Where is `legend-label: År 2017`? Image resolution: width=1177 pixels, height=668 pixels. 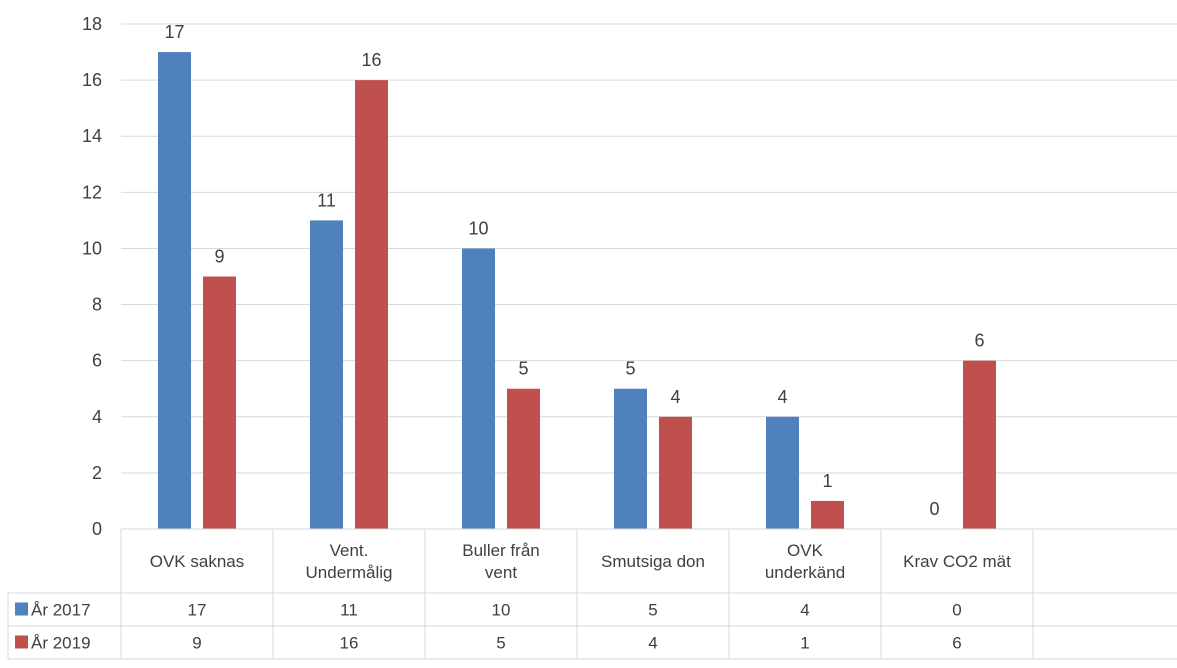
legend-label: År 2017 is located at coordinates (61, 610).